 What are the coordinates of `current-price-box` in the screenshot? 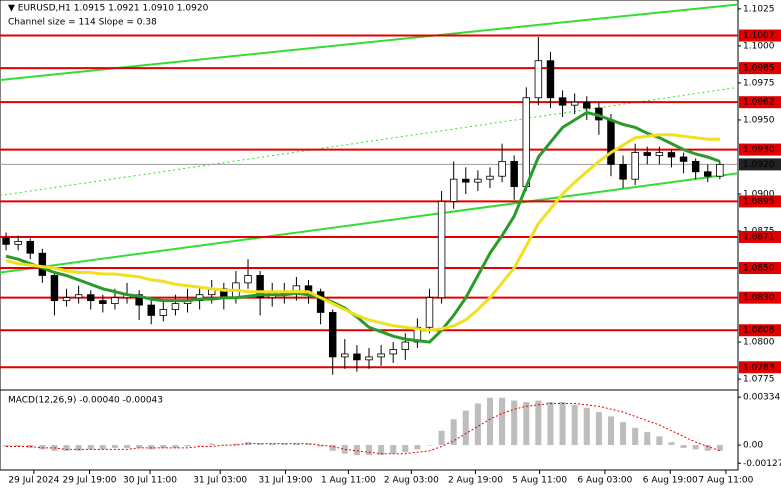 It's located at (760, 164).